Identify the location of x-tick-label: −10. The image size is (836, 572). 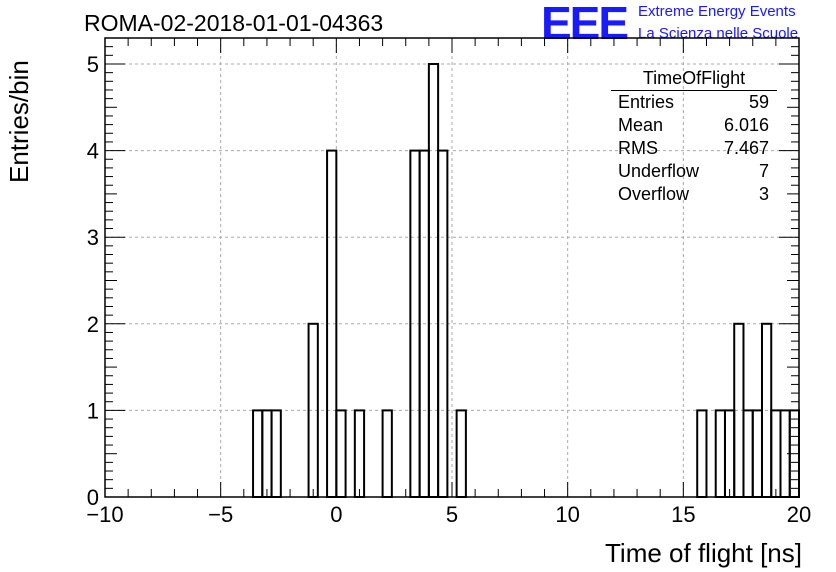
(104, 514).